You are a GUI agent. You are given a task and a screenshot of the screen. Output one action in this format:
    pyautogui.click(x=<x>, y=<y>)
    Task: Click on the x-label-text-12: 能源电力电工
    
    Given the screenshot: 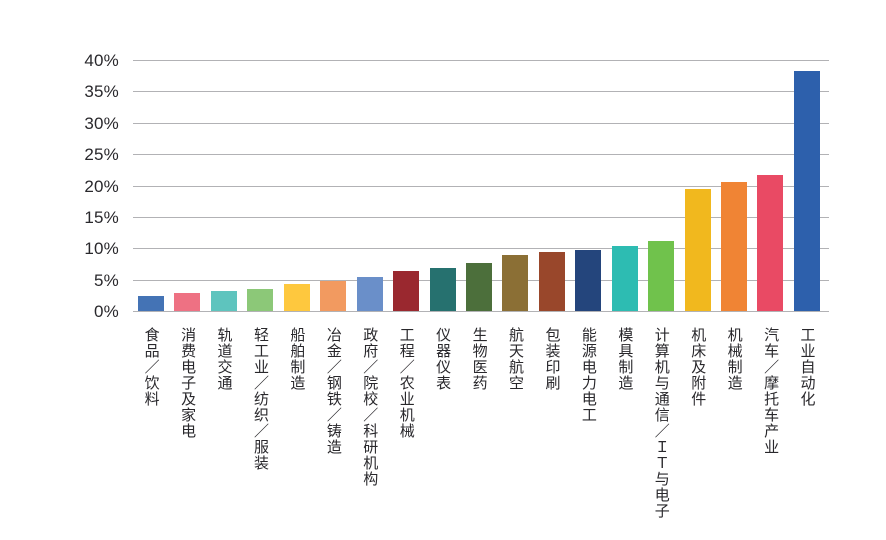 What is the action you would take?
    pyautogui.click(x=588, y=375)
    